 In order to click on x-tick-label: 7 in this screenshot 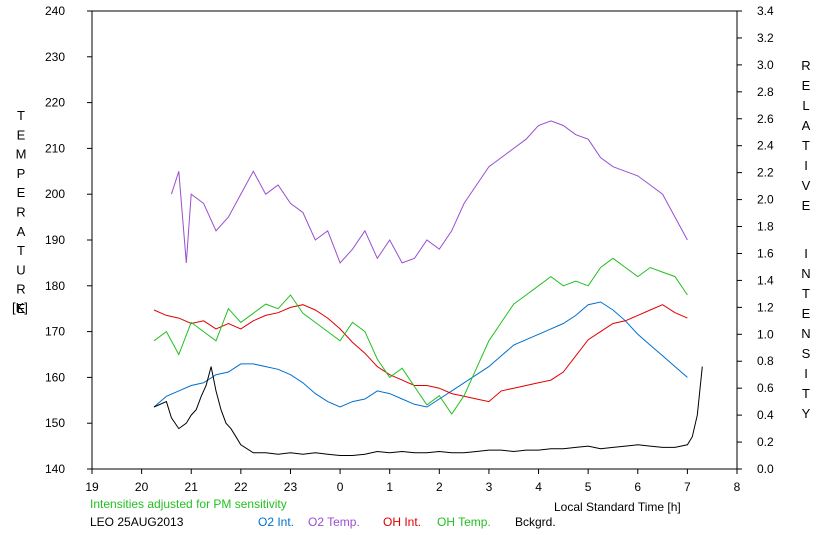, I will do `click(687, 487)`.